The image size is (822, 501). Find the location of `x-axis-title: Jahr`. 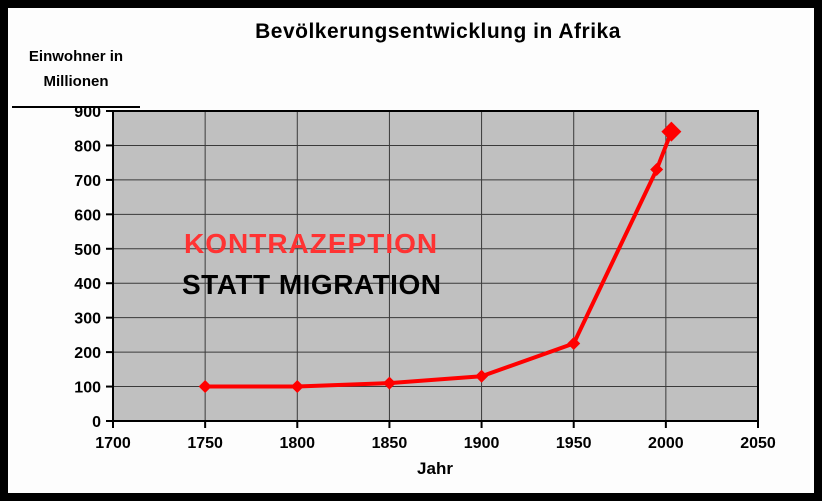

x-axis-title: Jahr is located at coordinates (435, 468).